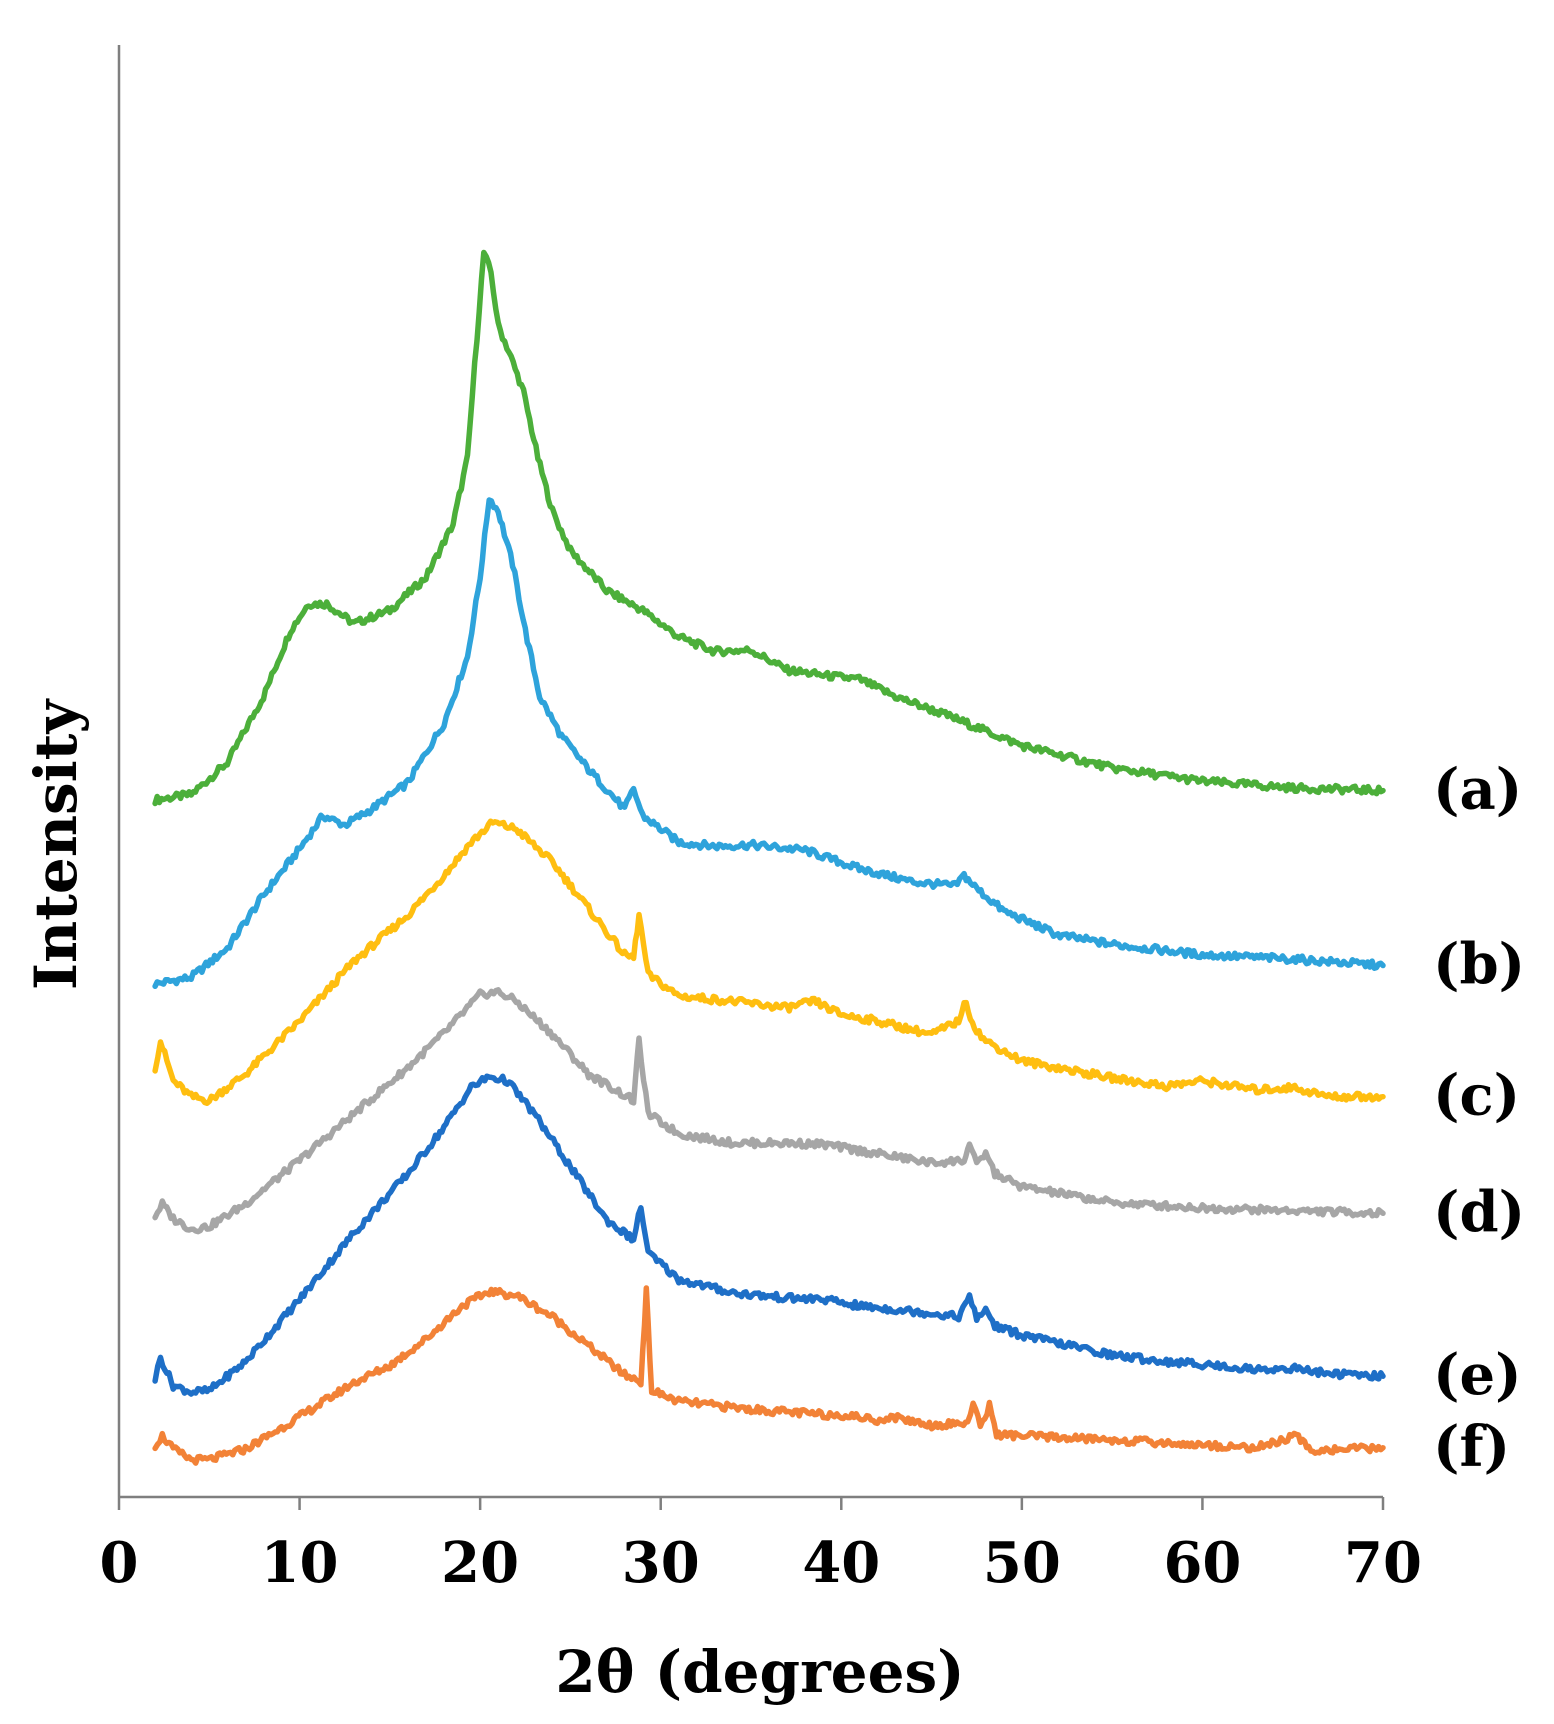 The image size is (1554, 1724). What do you see at coordinates (841, 1563) in the screenshot?
I see `x-tick-label: 40` at bounding box center [841, 1563].